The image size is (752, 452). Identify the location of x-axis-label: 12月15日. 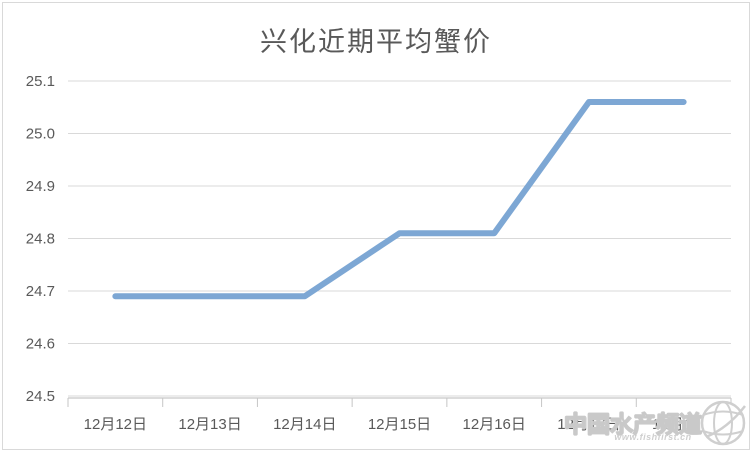
(399, 424).